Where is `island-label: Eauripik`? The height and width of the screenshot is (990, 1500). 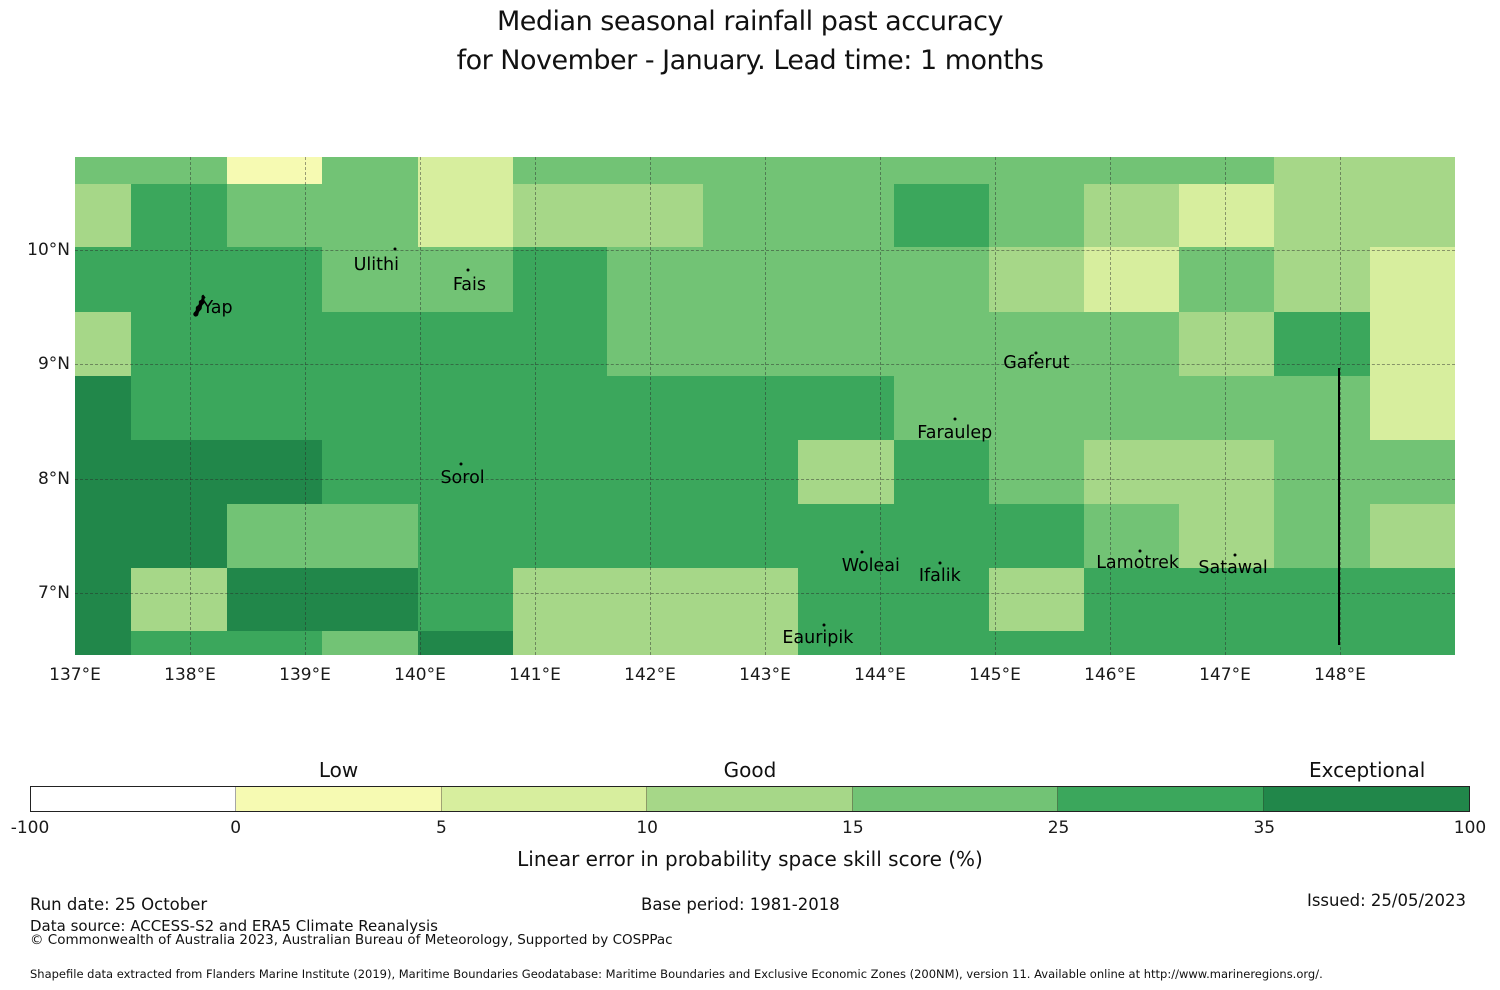
island-label: Eauripik is located at coordinates (818, 637).